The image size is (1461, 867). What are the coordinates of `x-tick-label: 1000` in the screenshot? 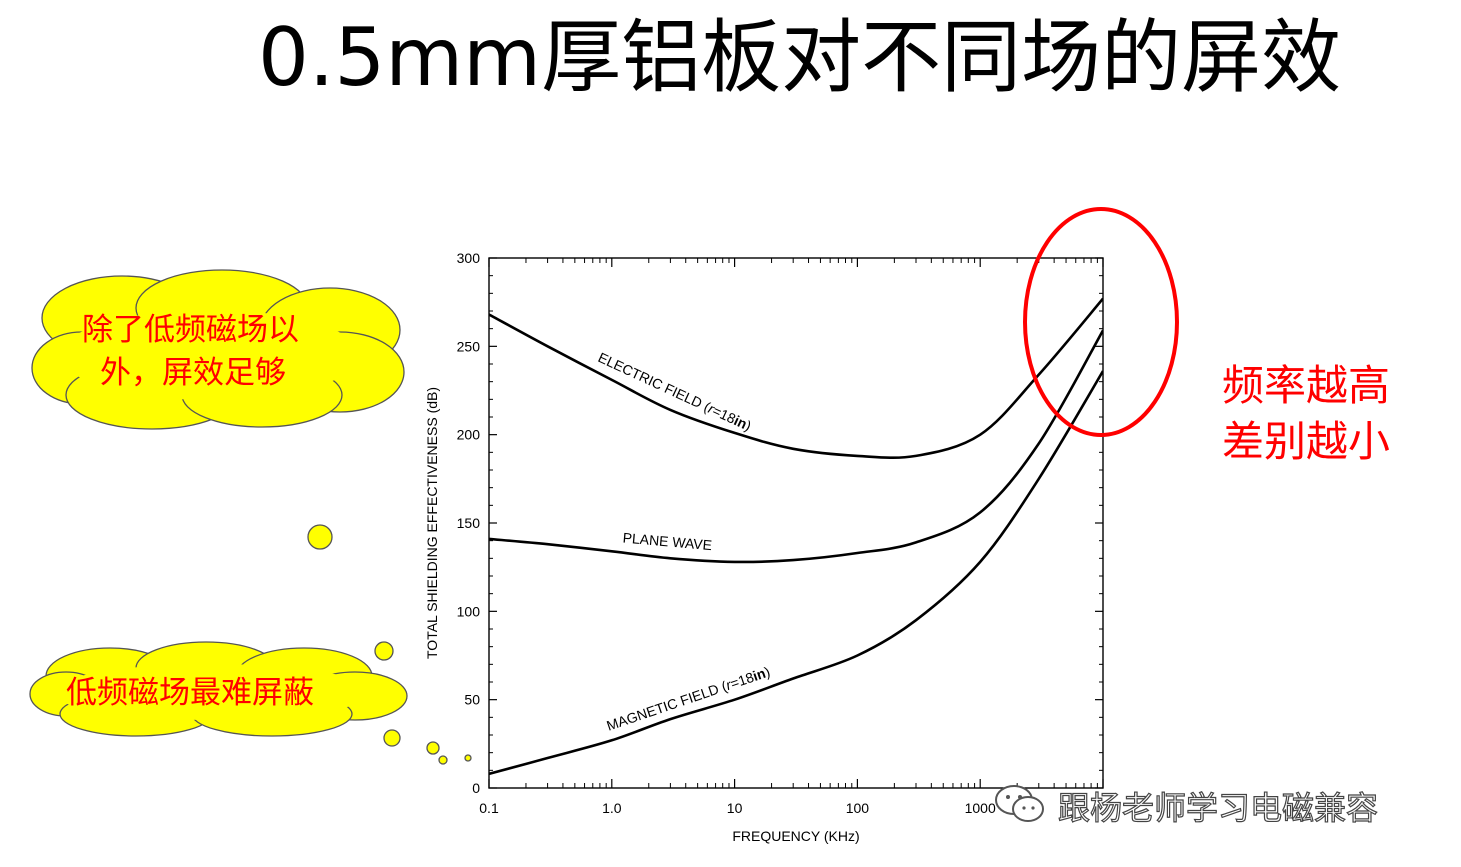 It's located at (980, 808).